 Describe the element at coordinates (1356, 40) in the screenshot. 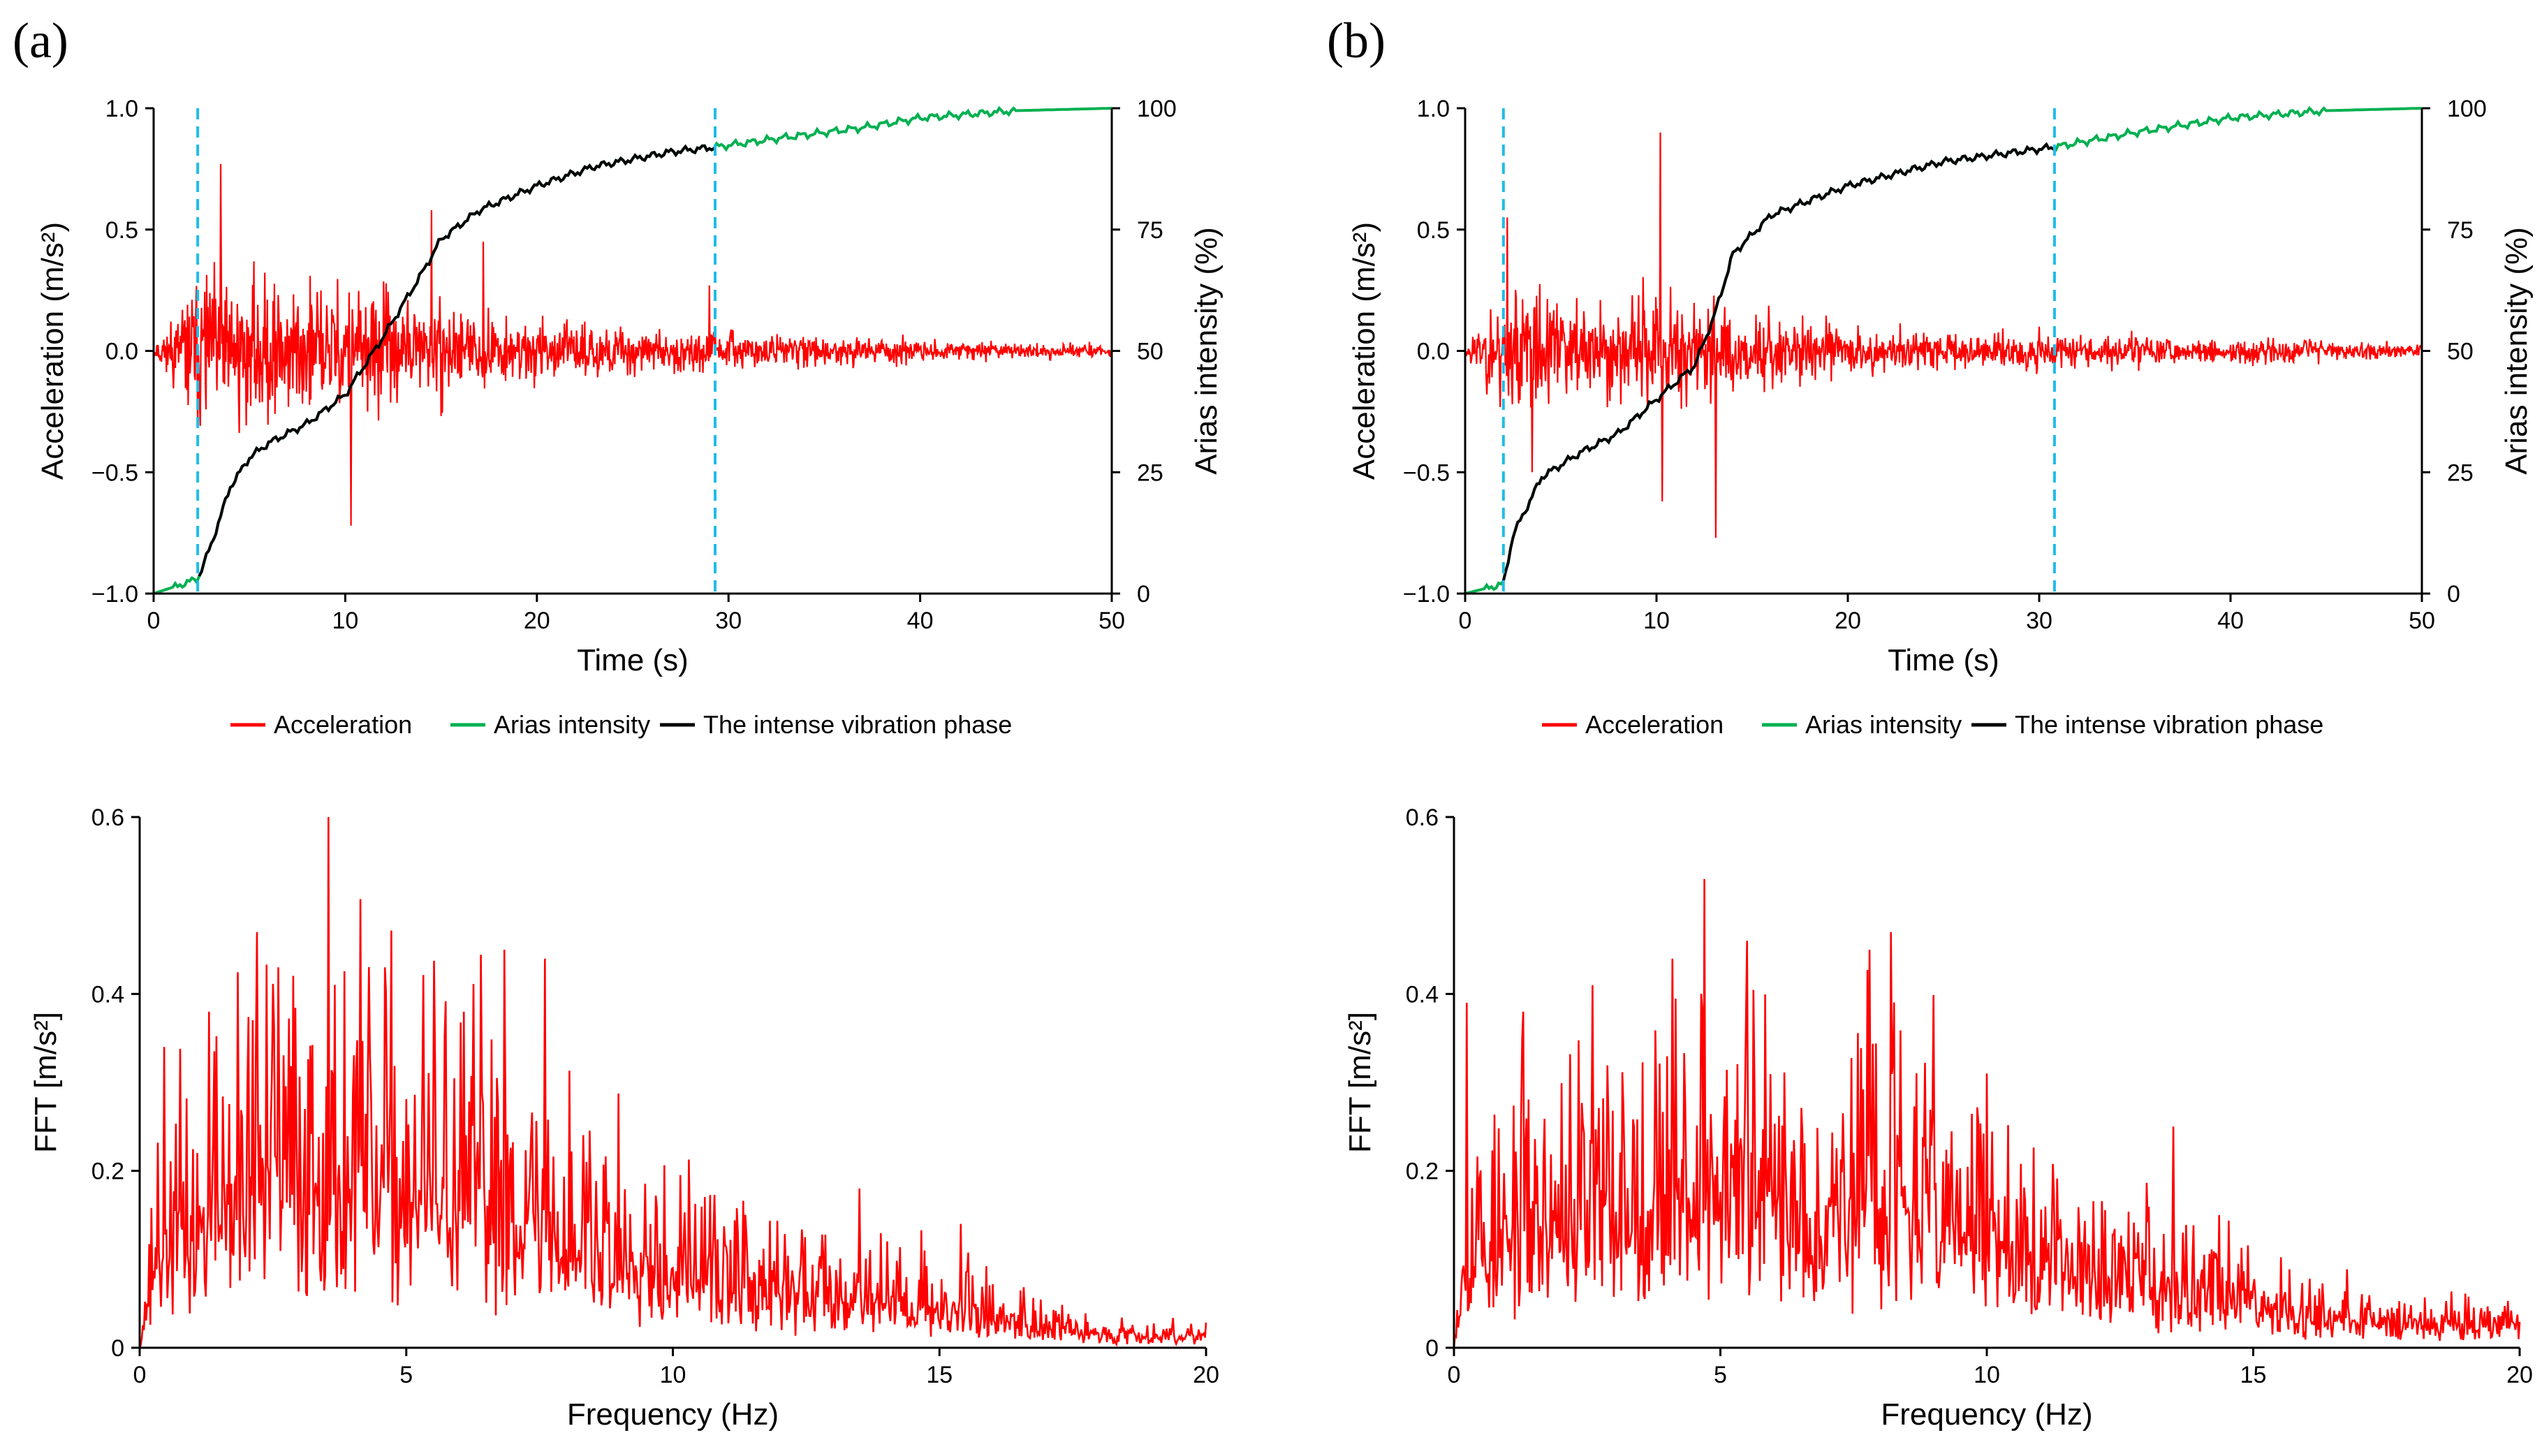

I see `panel-label-b: (b)` at that location.